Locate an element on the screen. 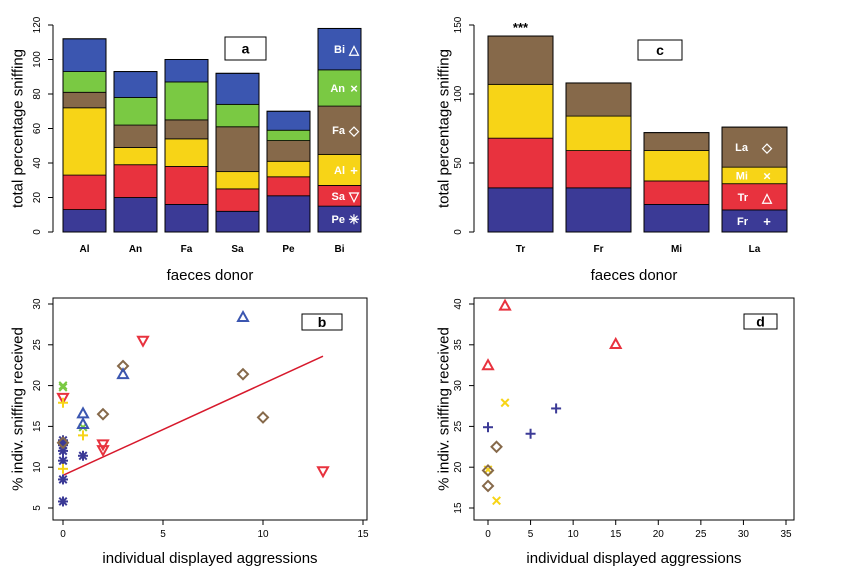 This screenshot has width=850, height=567. bar-segment-fr is located at coordinates (676, 218).